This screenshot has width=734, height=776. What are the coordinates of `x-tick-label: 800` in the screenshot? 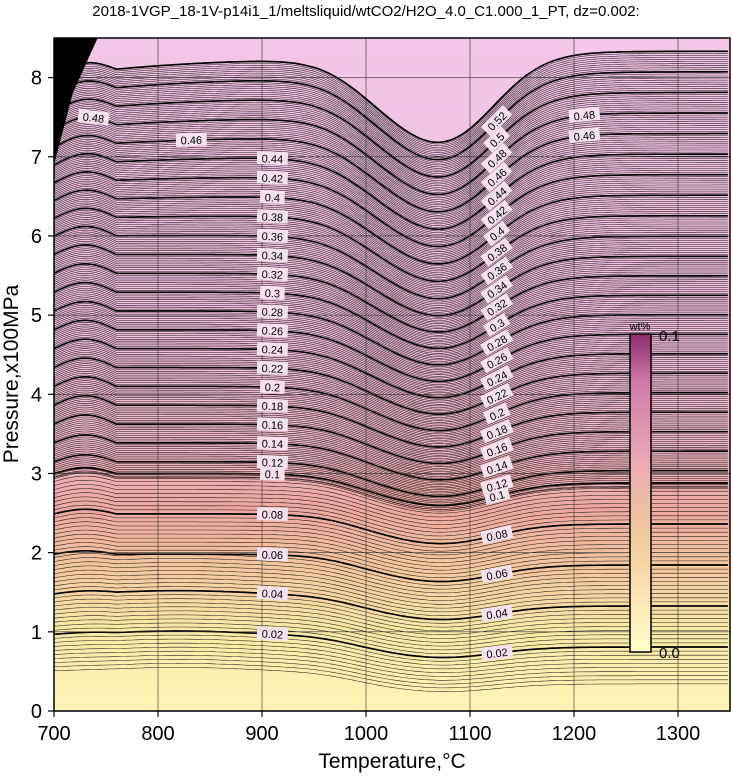 It's located at (157, 734).